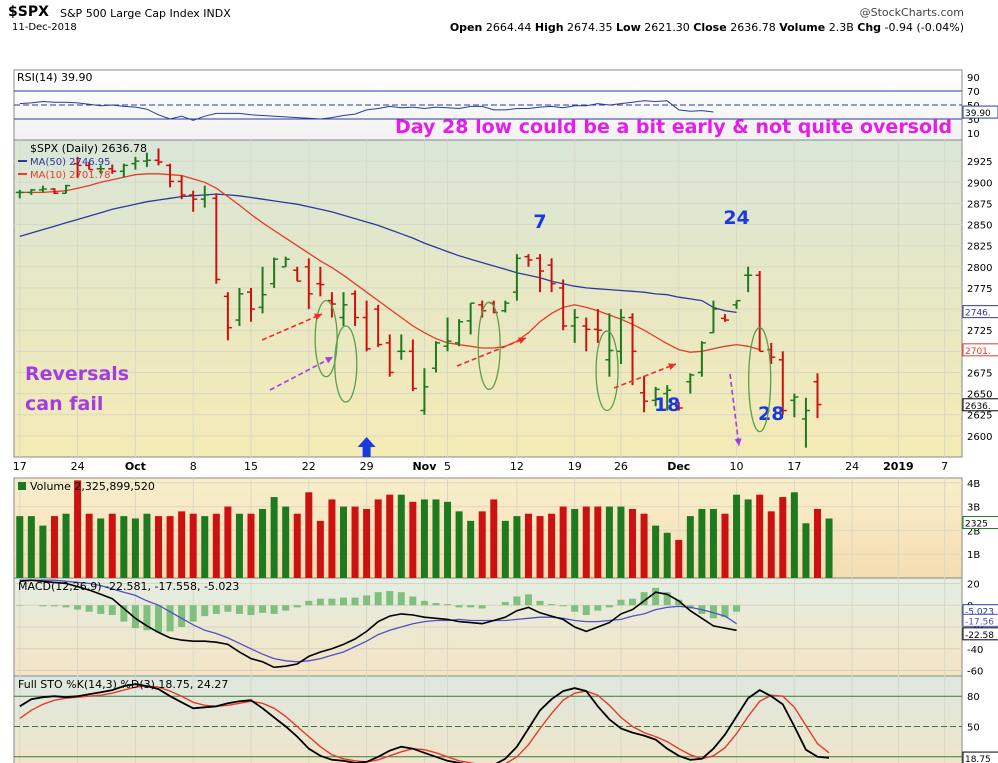  Describe the element at coordinates (980, 634) in the screenshot. I see `macd-value-box` at that location.